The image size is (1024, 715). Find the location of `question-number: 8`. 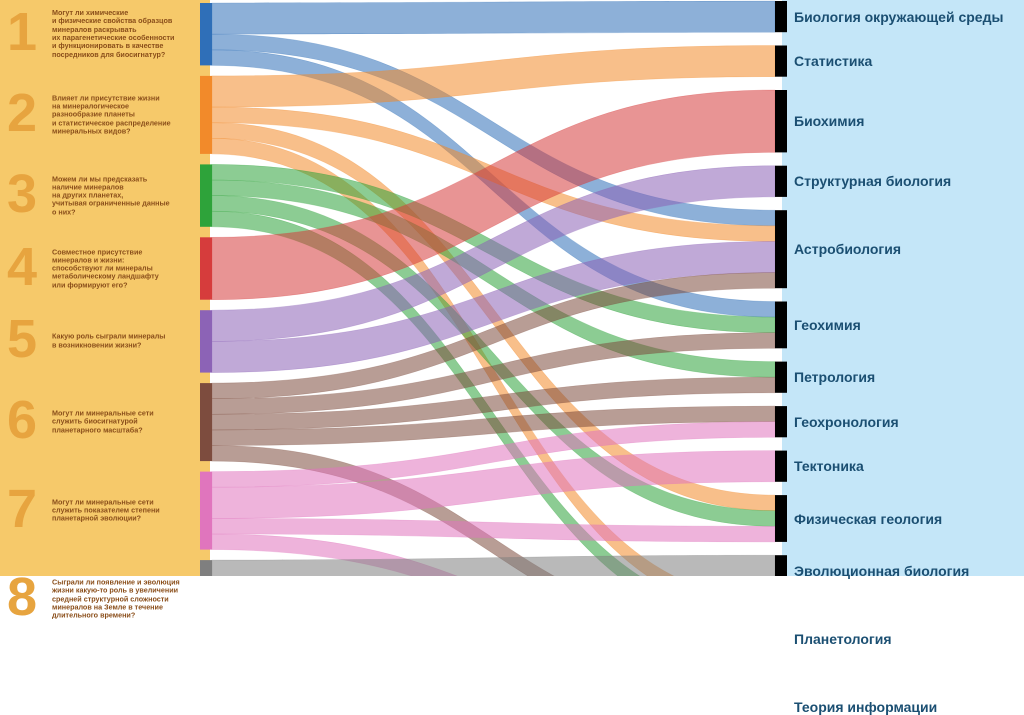

question-number: 8 is located at coordinates (22, 597).